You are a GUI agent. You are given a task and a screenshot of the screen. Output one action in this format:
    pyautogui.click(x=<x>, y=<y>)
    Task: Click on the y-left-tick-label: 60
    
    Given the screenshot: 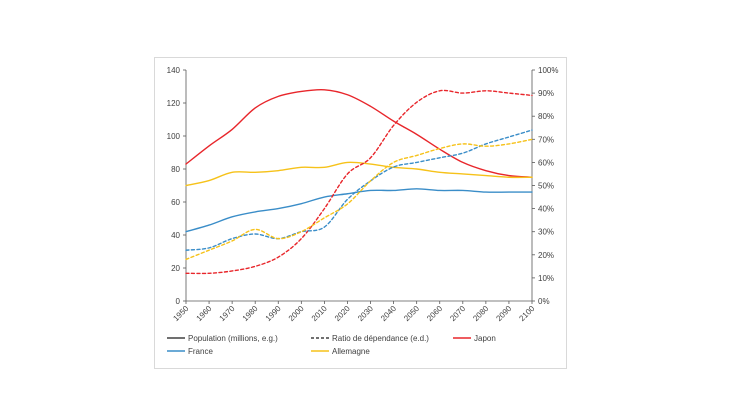 What is the action you would take?
    pyautogui.click(x=175, y=202)
    